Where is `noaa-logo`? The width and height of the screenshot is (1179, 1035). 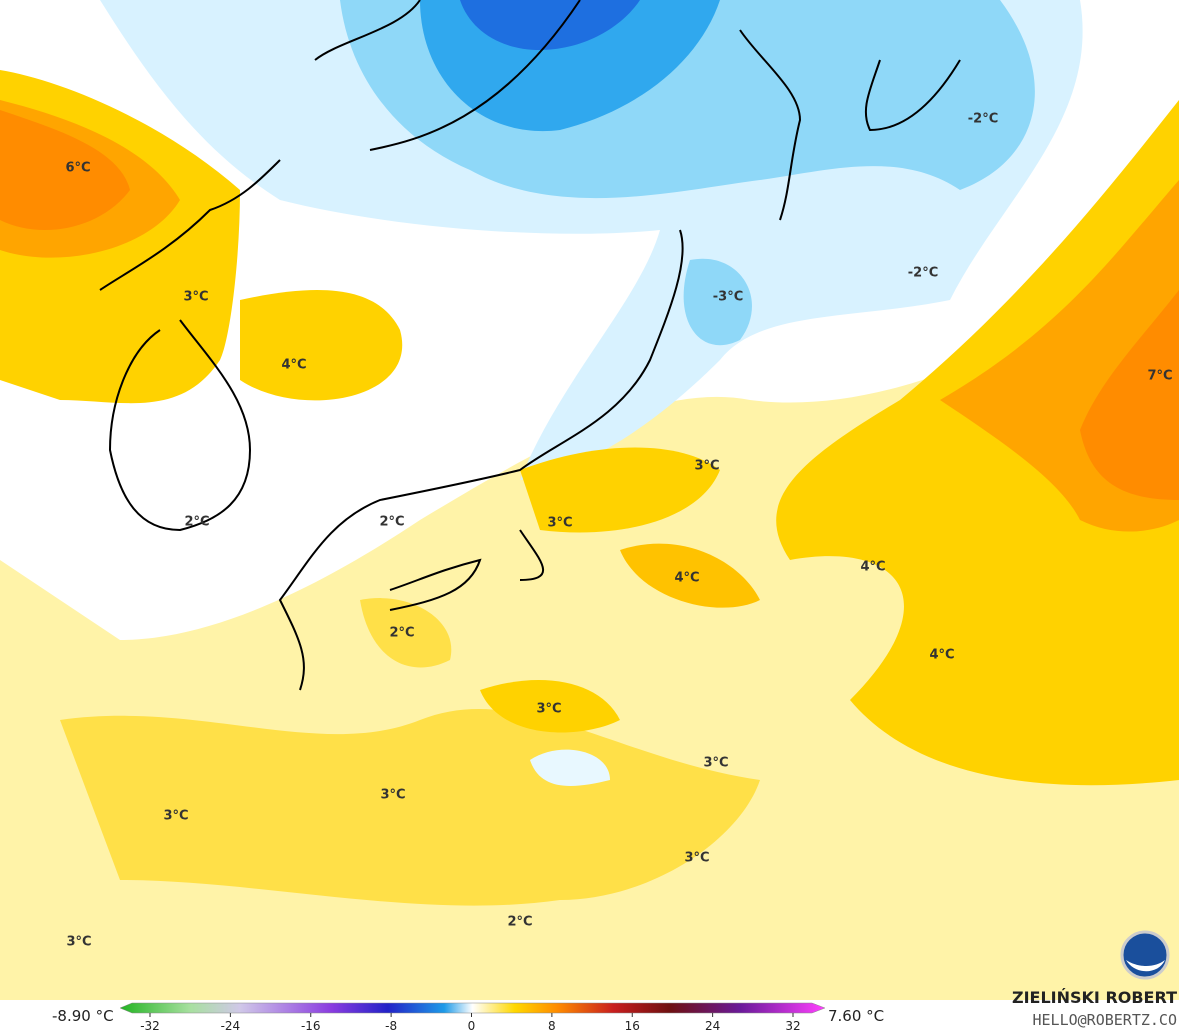
noaa-logo is located at coordinates (1145, 955).